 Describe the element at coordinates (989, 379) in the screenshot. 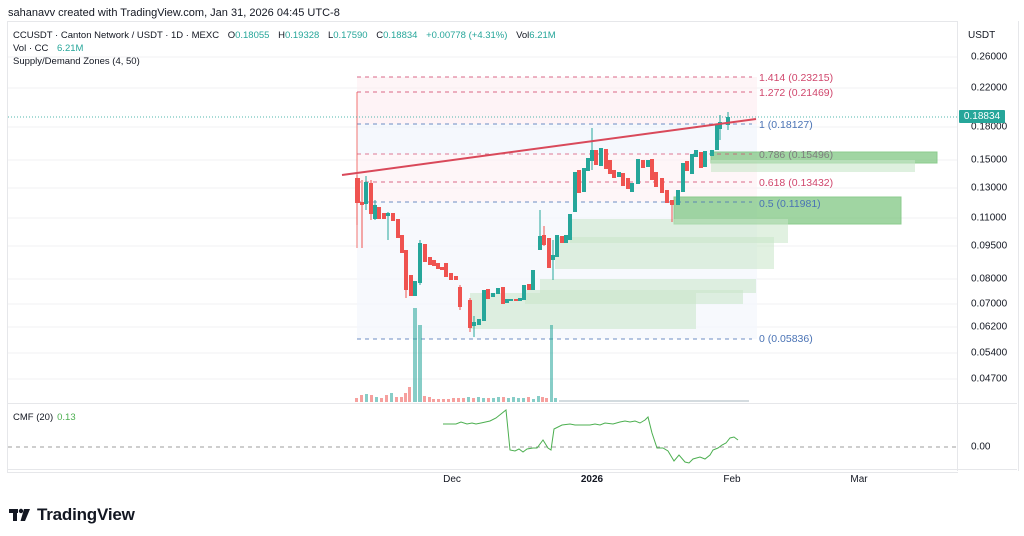

I see `price-tick: 0.04700` at that location.